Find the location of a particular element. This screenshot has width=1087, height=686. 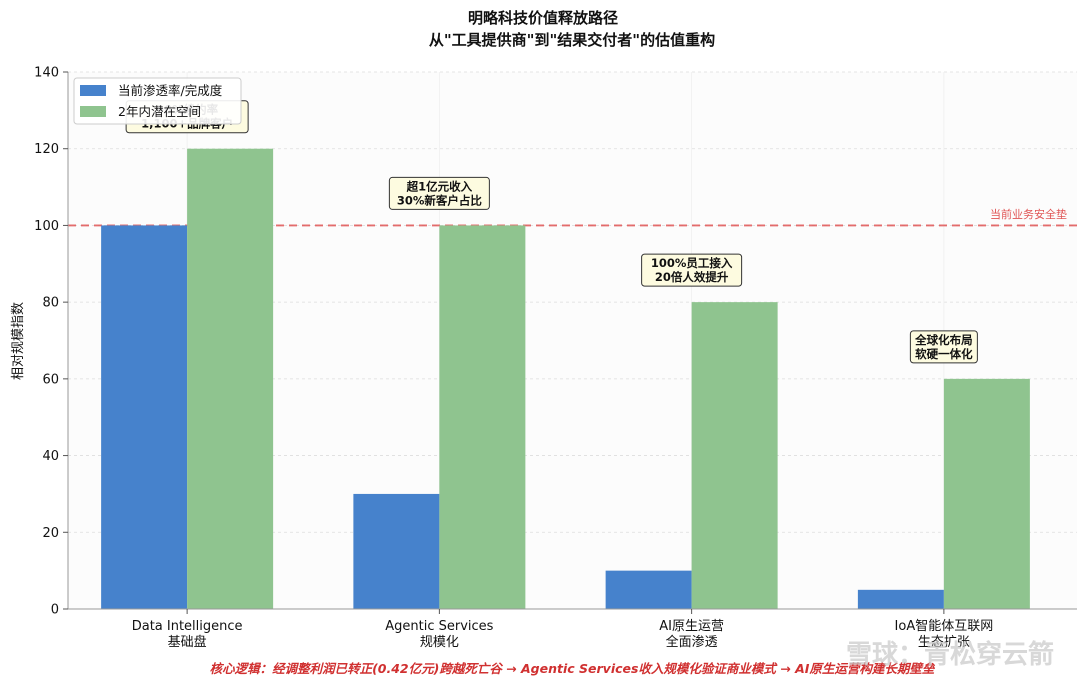

annotation-line2: 软硬一体化 is located at coordinates (944, 354).